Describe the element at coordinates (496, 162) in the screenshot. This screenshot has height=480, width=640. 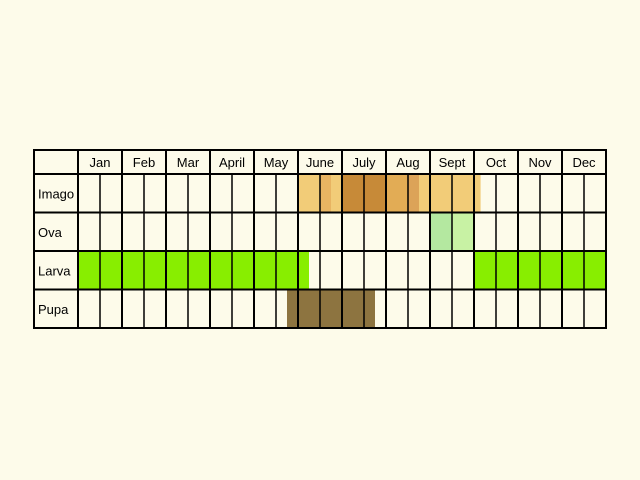
I see `month-label: Oct` at that location.